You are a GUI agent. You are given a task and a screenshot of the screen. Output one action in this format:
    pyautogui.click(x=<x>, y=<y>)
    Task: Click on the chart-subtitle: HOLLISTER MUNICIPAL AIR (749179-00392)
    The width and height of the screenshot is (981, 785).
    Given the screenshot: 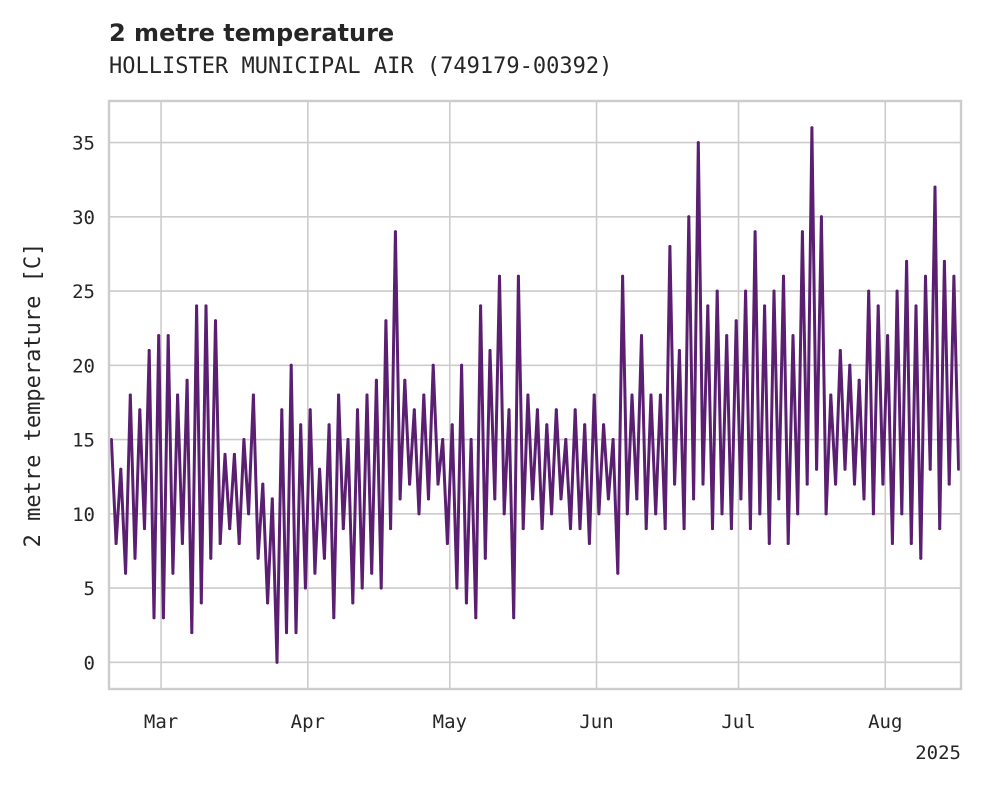 What is the action you would take?
    pyautogui.click(x=360, y=66)
    